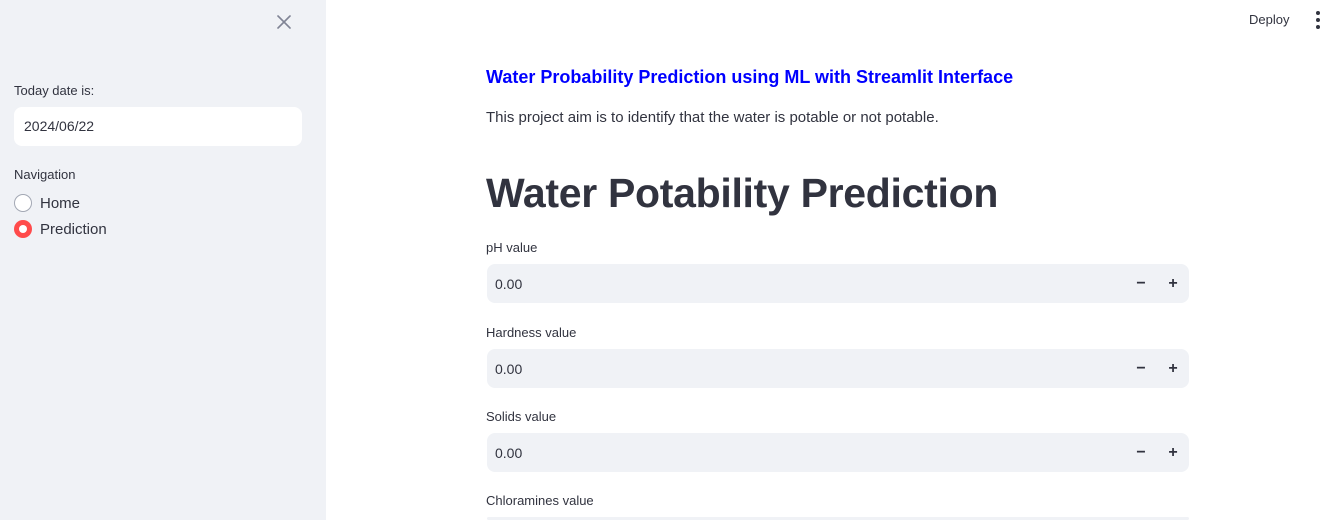  What do you see at coordinates (742, 193) in the screenshot?
I see `page-title: Water Potability Prediction` at bounding box center [742, 193].